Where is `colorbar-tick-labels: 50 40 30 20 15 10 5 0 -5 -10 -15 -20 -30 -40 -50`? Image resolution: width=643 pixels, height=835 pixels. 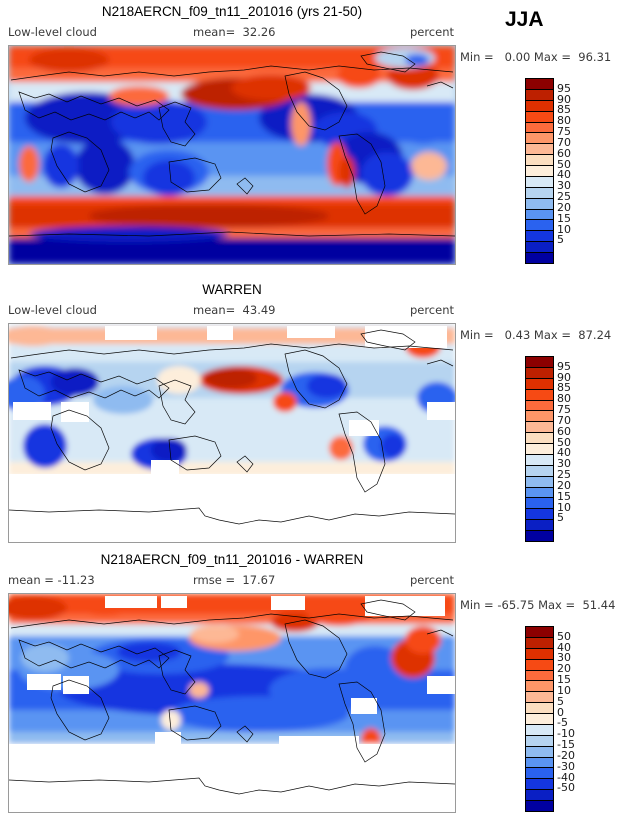
colorbar-tick-labels: 50 40 30 20 15 10 5 0 -5 -10 -15 -20 -30 -40 -50 is located at coordinates (597, 719).